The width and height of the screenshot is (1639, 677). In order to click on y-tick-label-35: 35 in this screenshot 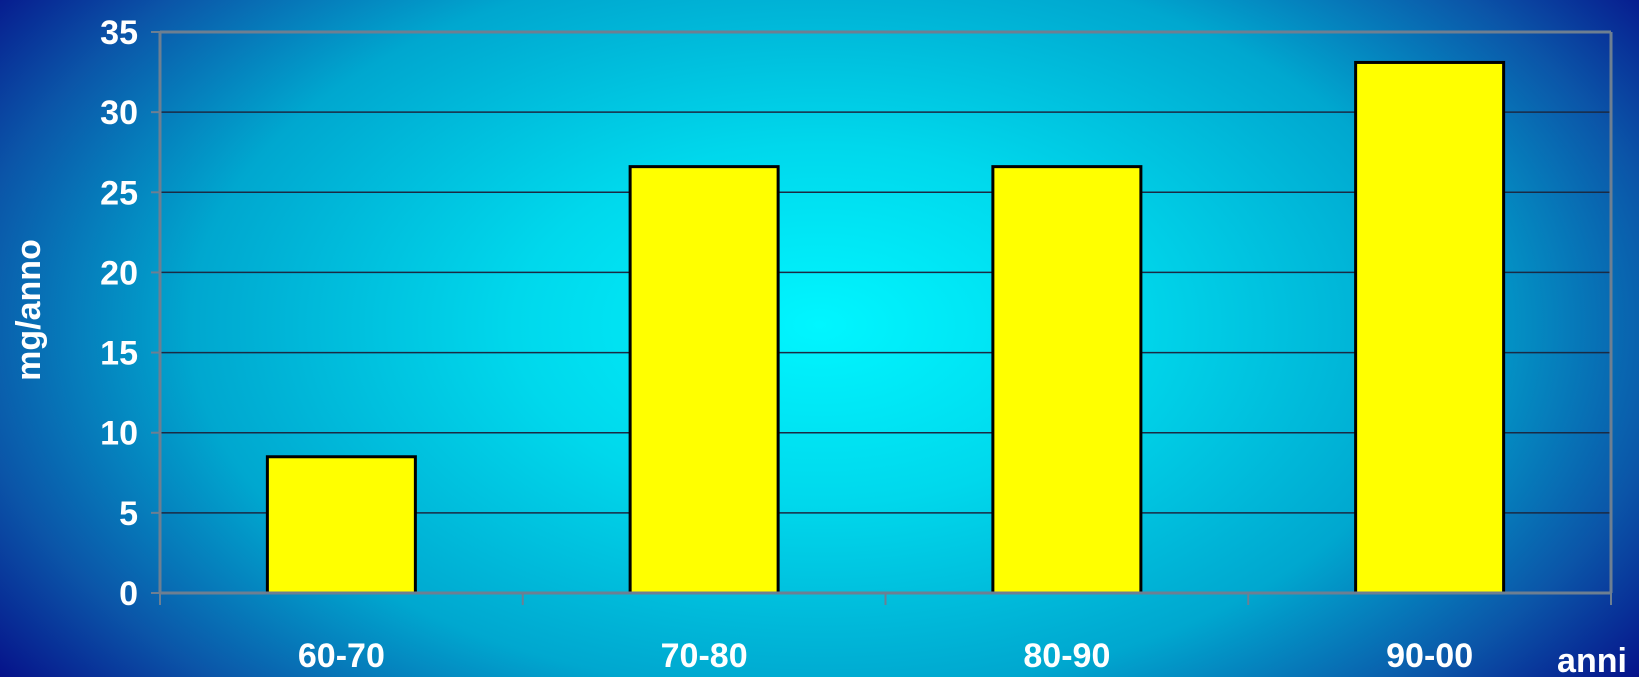, I will do `click(119, 33)`.